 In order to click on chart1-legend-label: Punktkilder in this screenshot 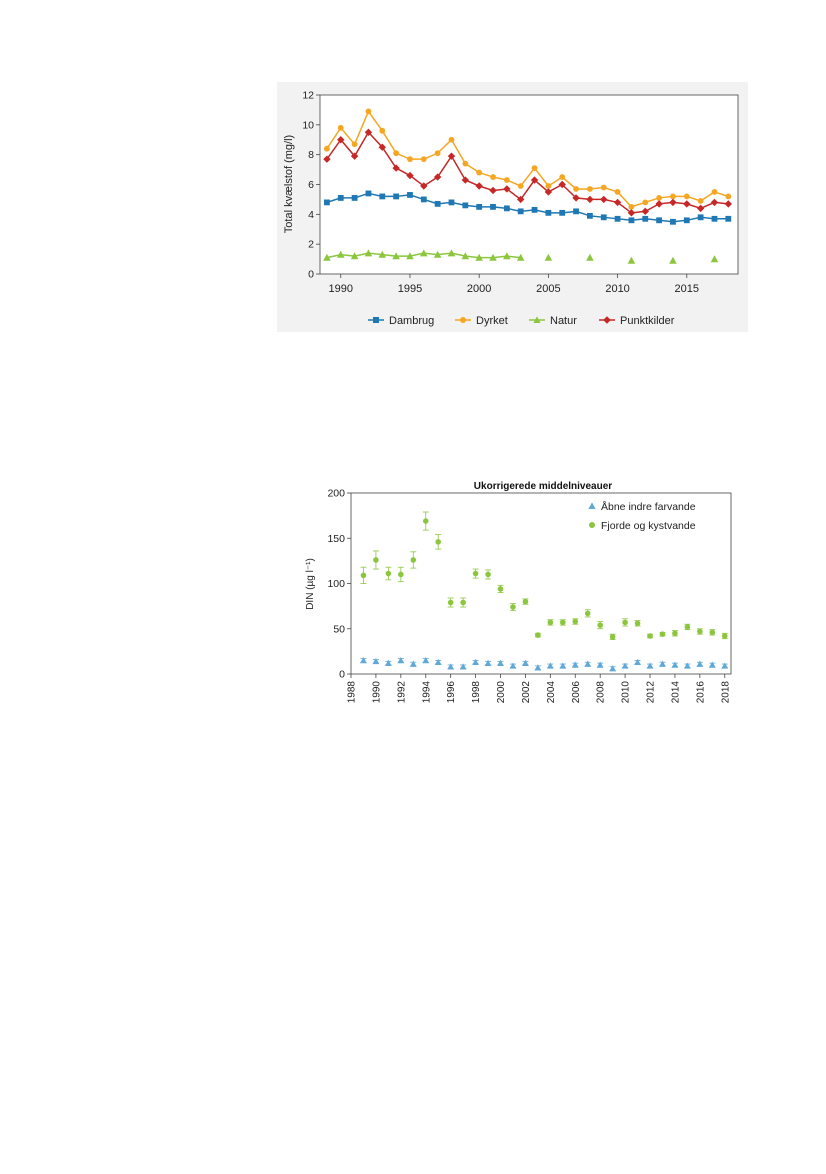, I will do `click(647, 321)`.